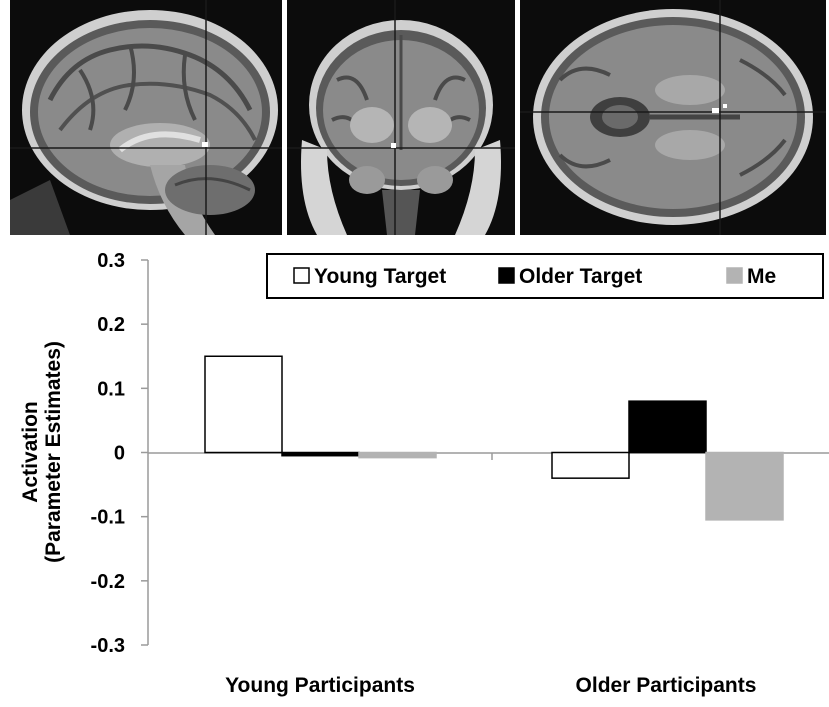 This screenshot has width=829, height=707. I want to click on bar-young-target-young-participants, so click(243, 404).